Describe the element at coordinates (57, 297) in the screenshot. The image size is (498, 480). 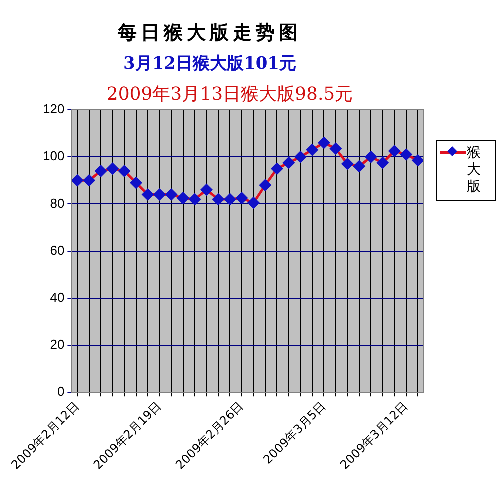
I see `y-tick-label: 40` at that location.